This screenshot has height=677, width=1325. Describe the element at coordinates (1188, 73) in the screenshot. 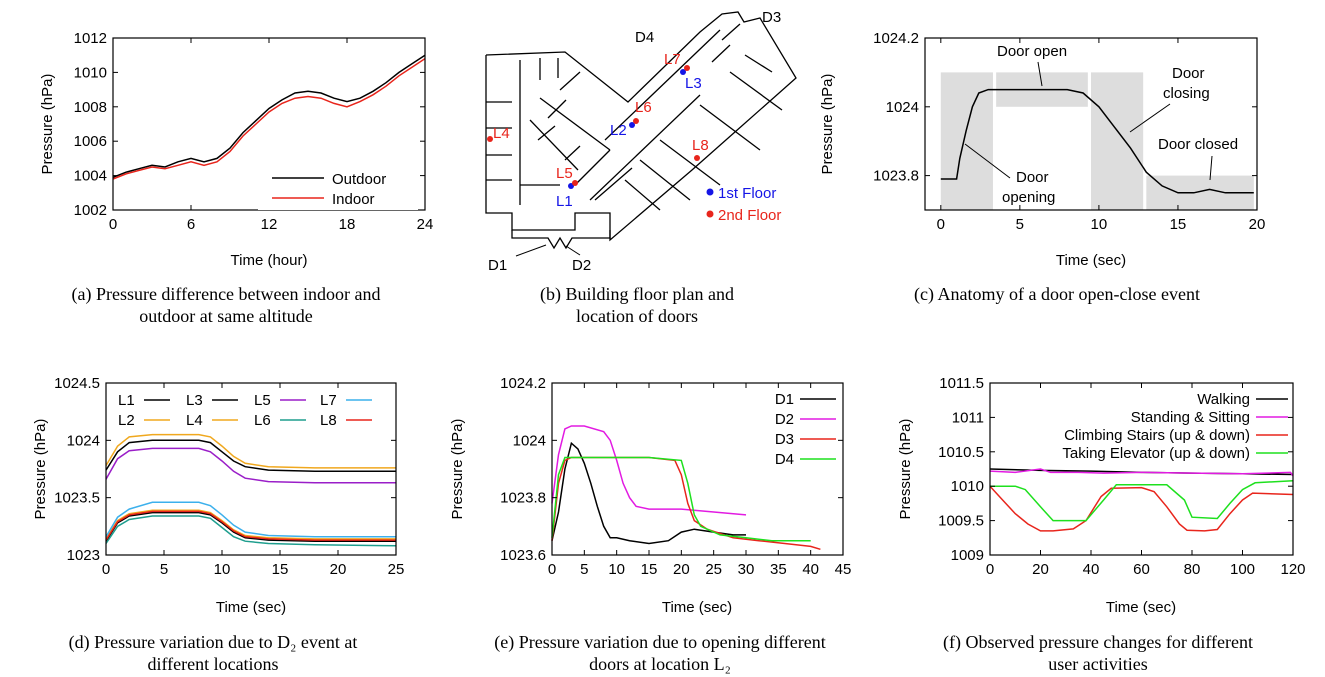

I see `annotation-door-closing-1: Door` at that location.